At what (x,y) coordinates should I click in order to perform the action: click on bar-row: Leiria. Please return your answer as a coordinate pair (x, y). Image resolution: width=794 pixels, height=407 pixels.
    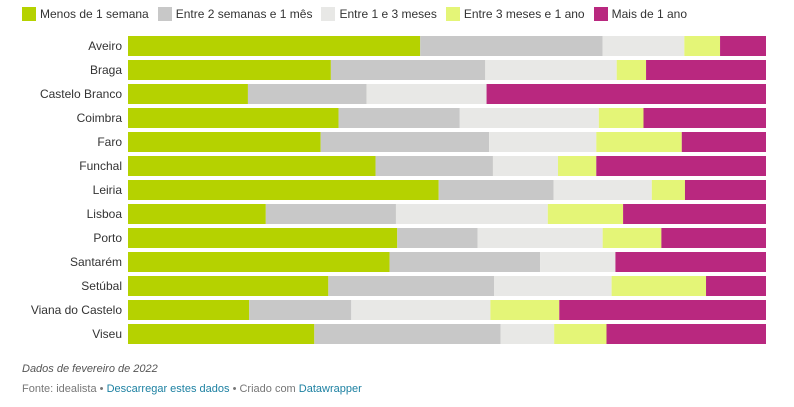
    Looking at the image, I should click on (429, 190).